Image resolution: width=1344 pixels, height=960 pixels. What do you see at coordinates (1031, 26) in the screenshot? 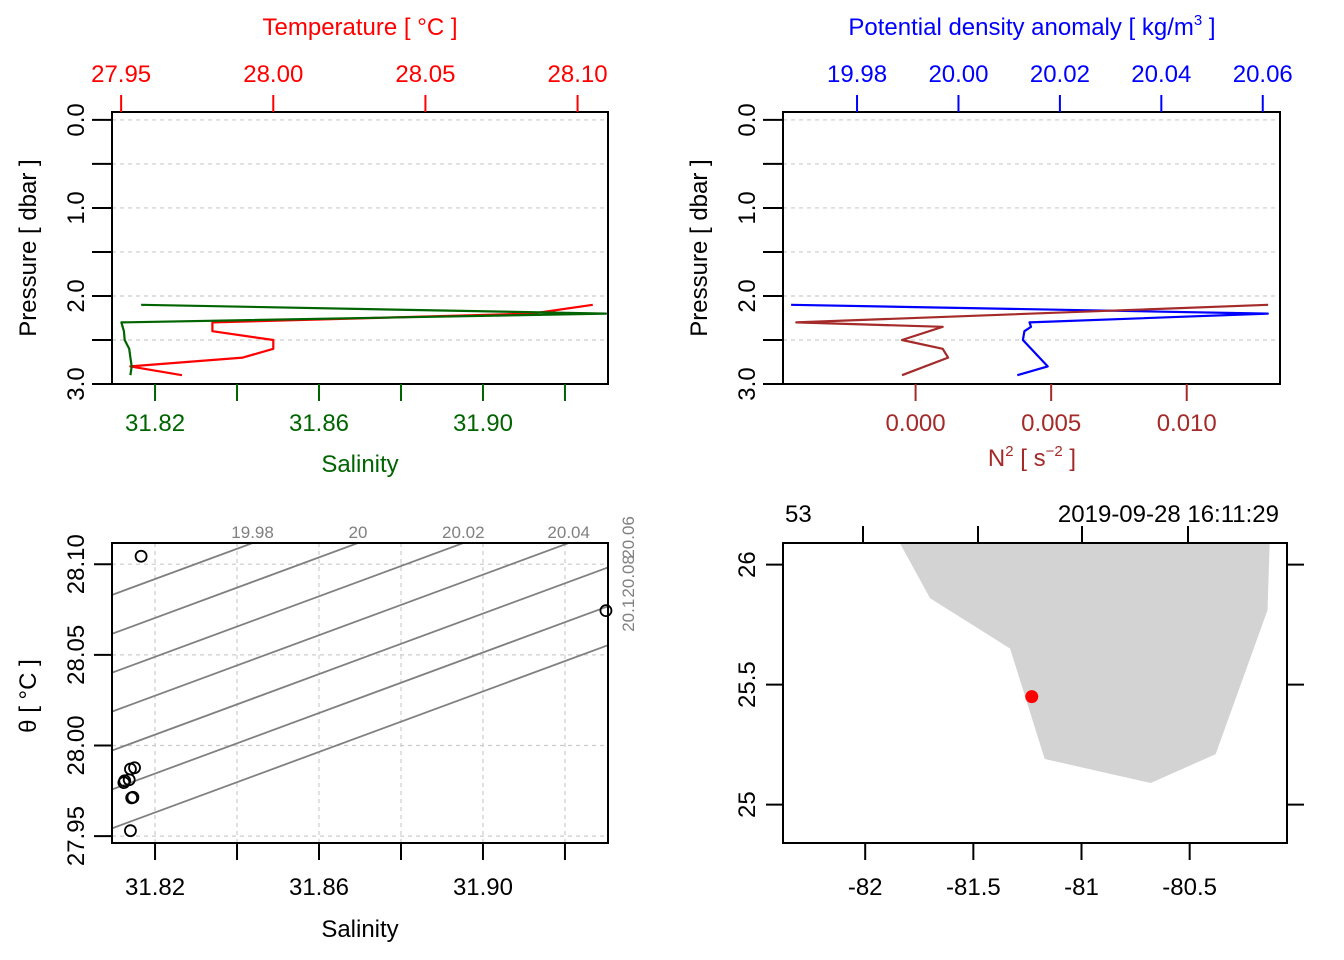
I see `density-axis-title: Potential density anomaly [ kg/m3 ]` at bounding box center [1031, 26].